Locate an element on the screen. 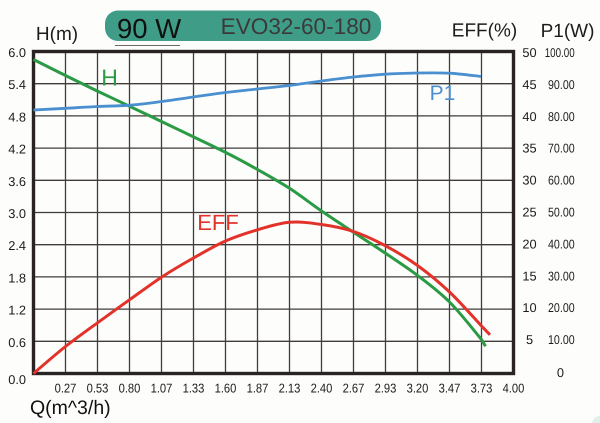 The image size is (600, 423). svg-text: 1.2 is located at coordinates (17, 310).